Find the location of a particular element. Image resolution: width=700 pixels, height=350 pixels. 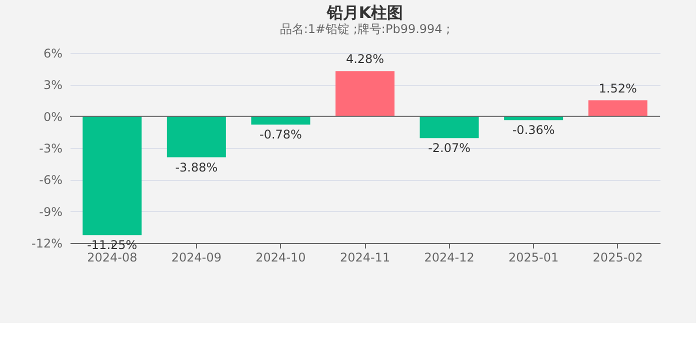

x-tick-label: 2025-01 is located at coordinates (533, 257).